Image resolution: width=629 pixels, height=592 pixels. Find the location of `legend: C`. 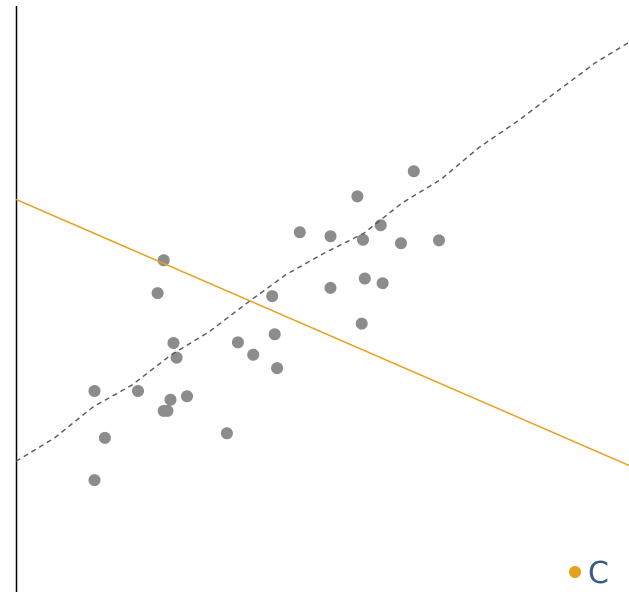

legend: C is located at coordinates (589, 573).